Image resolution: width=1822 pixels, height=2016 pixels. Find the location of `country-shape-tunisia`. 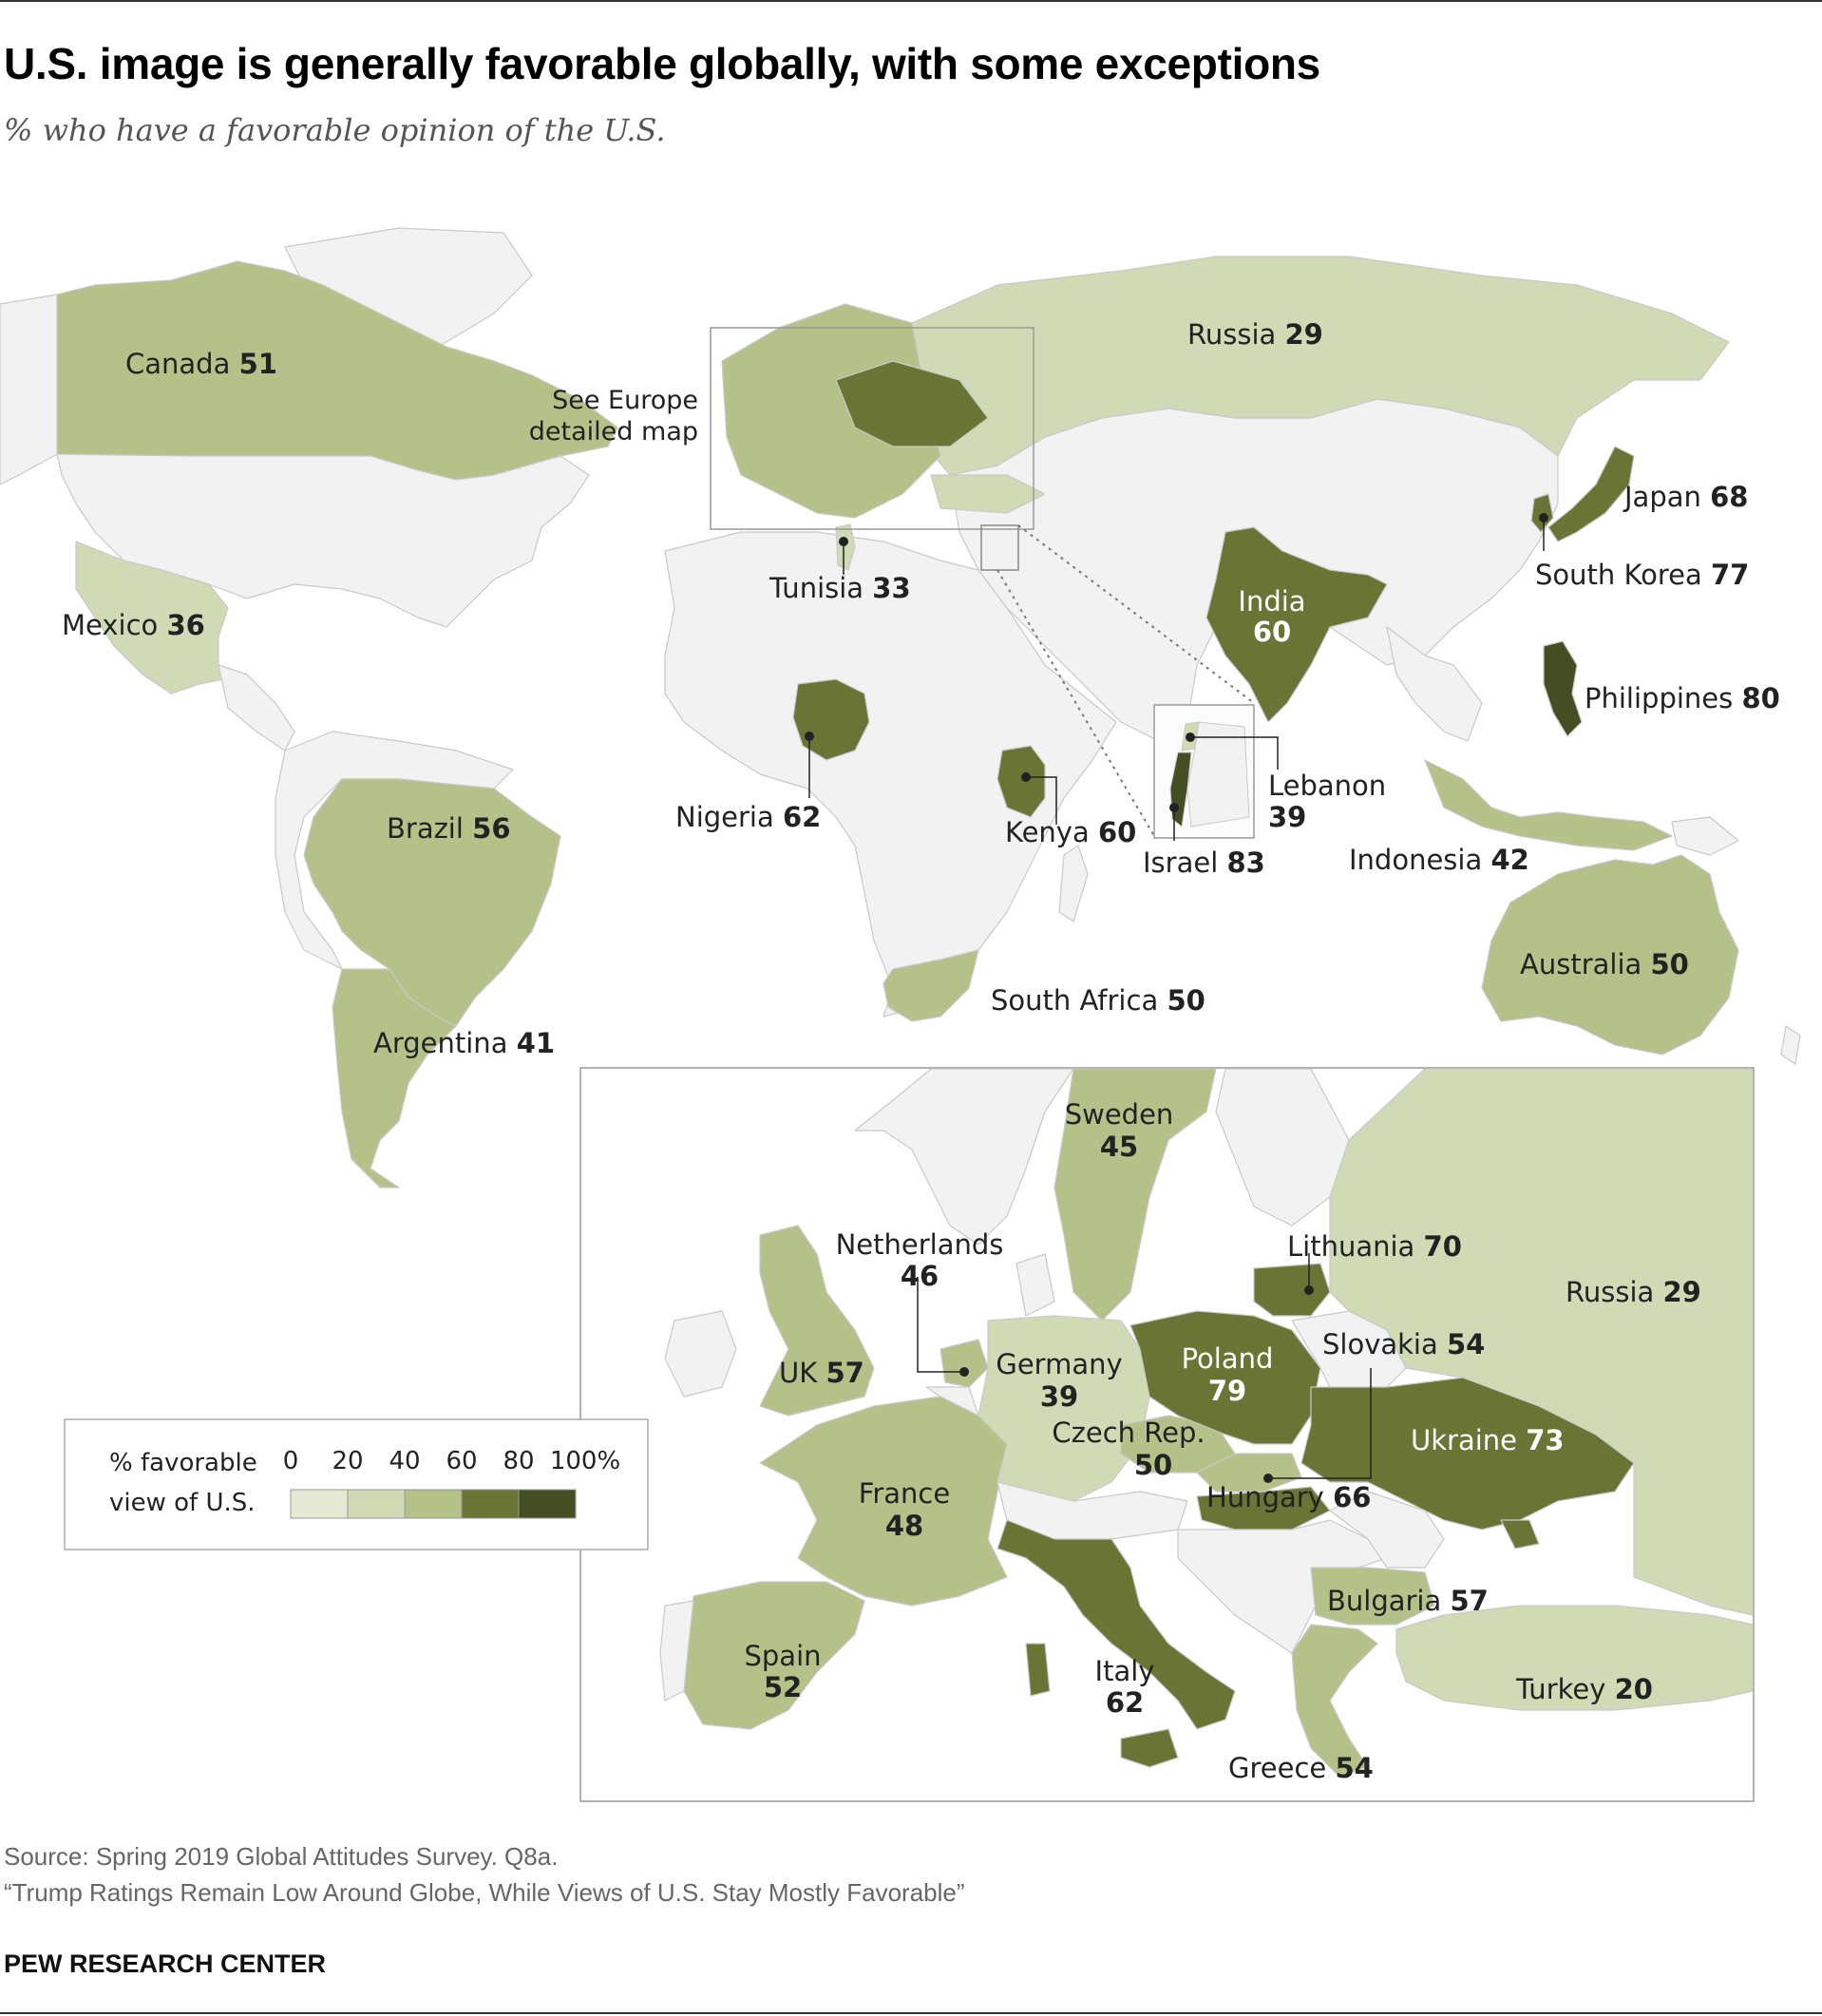

country-shape-tunisia is located at coordinates (846, 547).